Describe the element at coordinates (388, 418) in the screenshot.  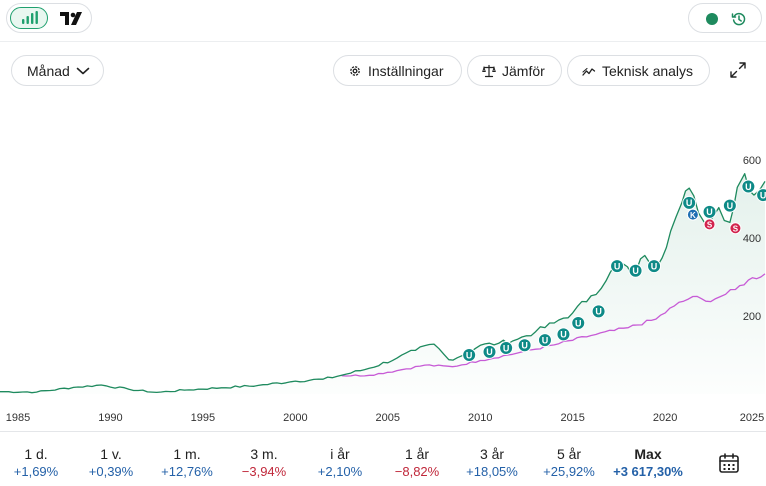
I see `x-tick-label: 2005` at that location.